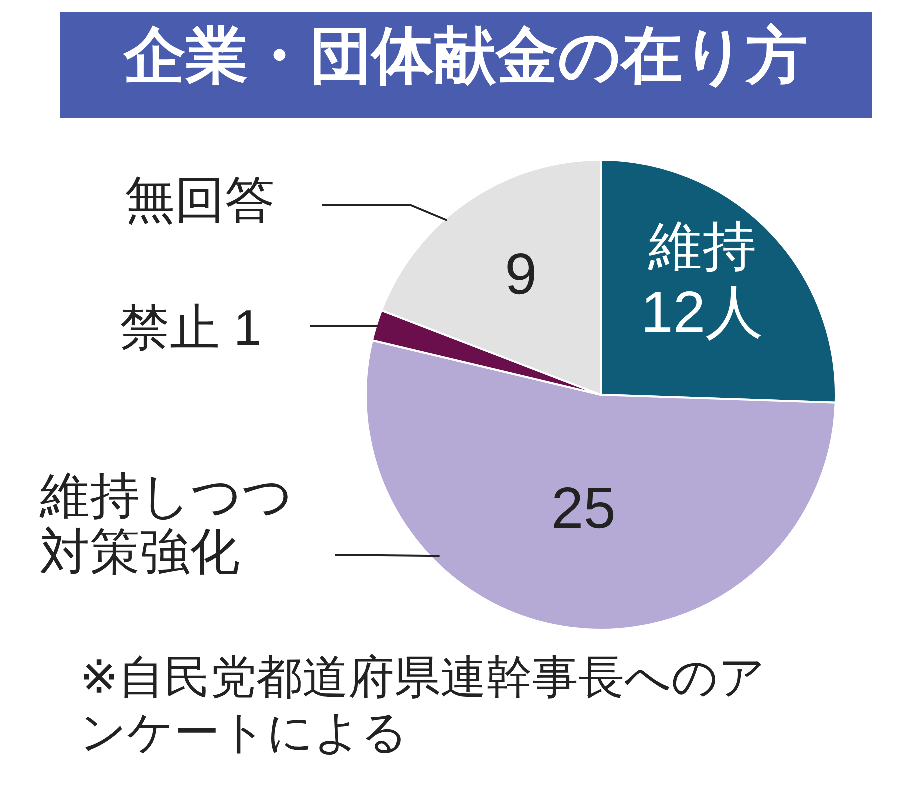 The width and height of the screenshot is (900, 806). What do you see at coordinates (465, 57) in the screenshot?
I see `title: 企業・団体献金の在り方` at bounding box center [465, 57].